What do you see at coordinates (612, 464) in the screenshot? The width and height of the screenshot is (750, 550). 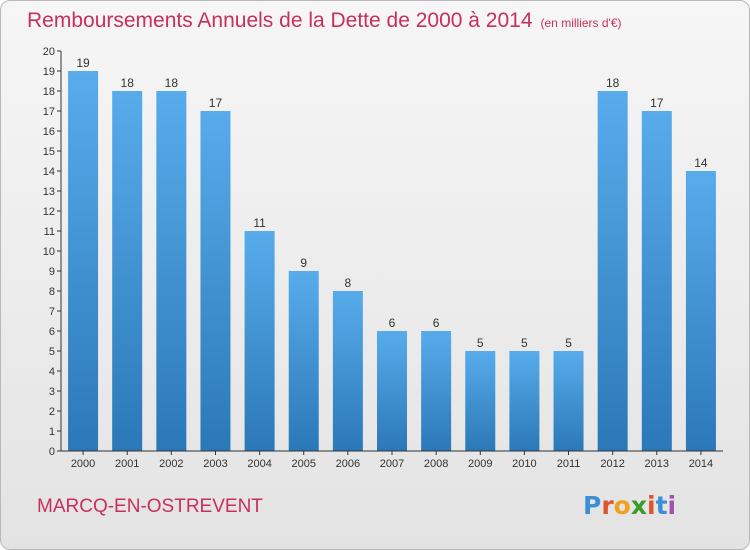 I see `x-tick-label: 2012` at bounding box center [612, 464].